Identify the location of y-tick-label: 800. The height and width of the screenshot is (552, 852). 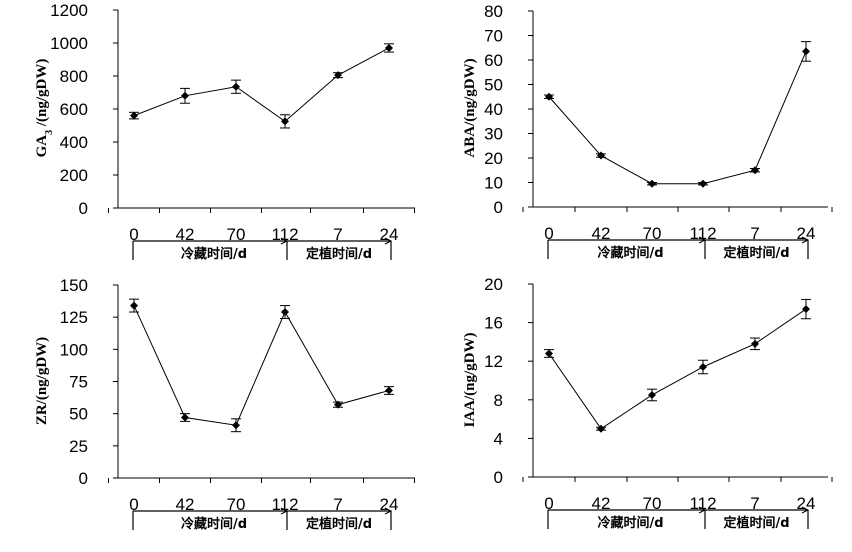
(74, 76).